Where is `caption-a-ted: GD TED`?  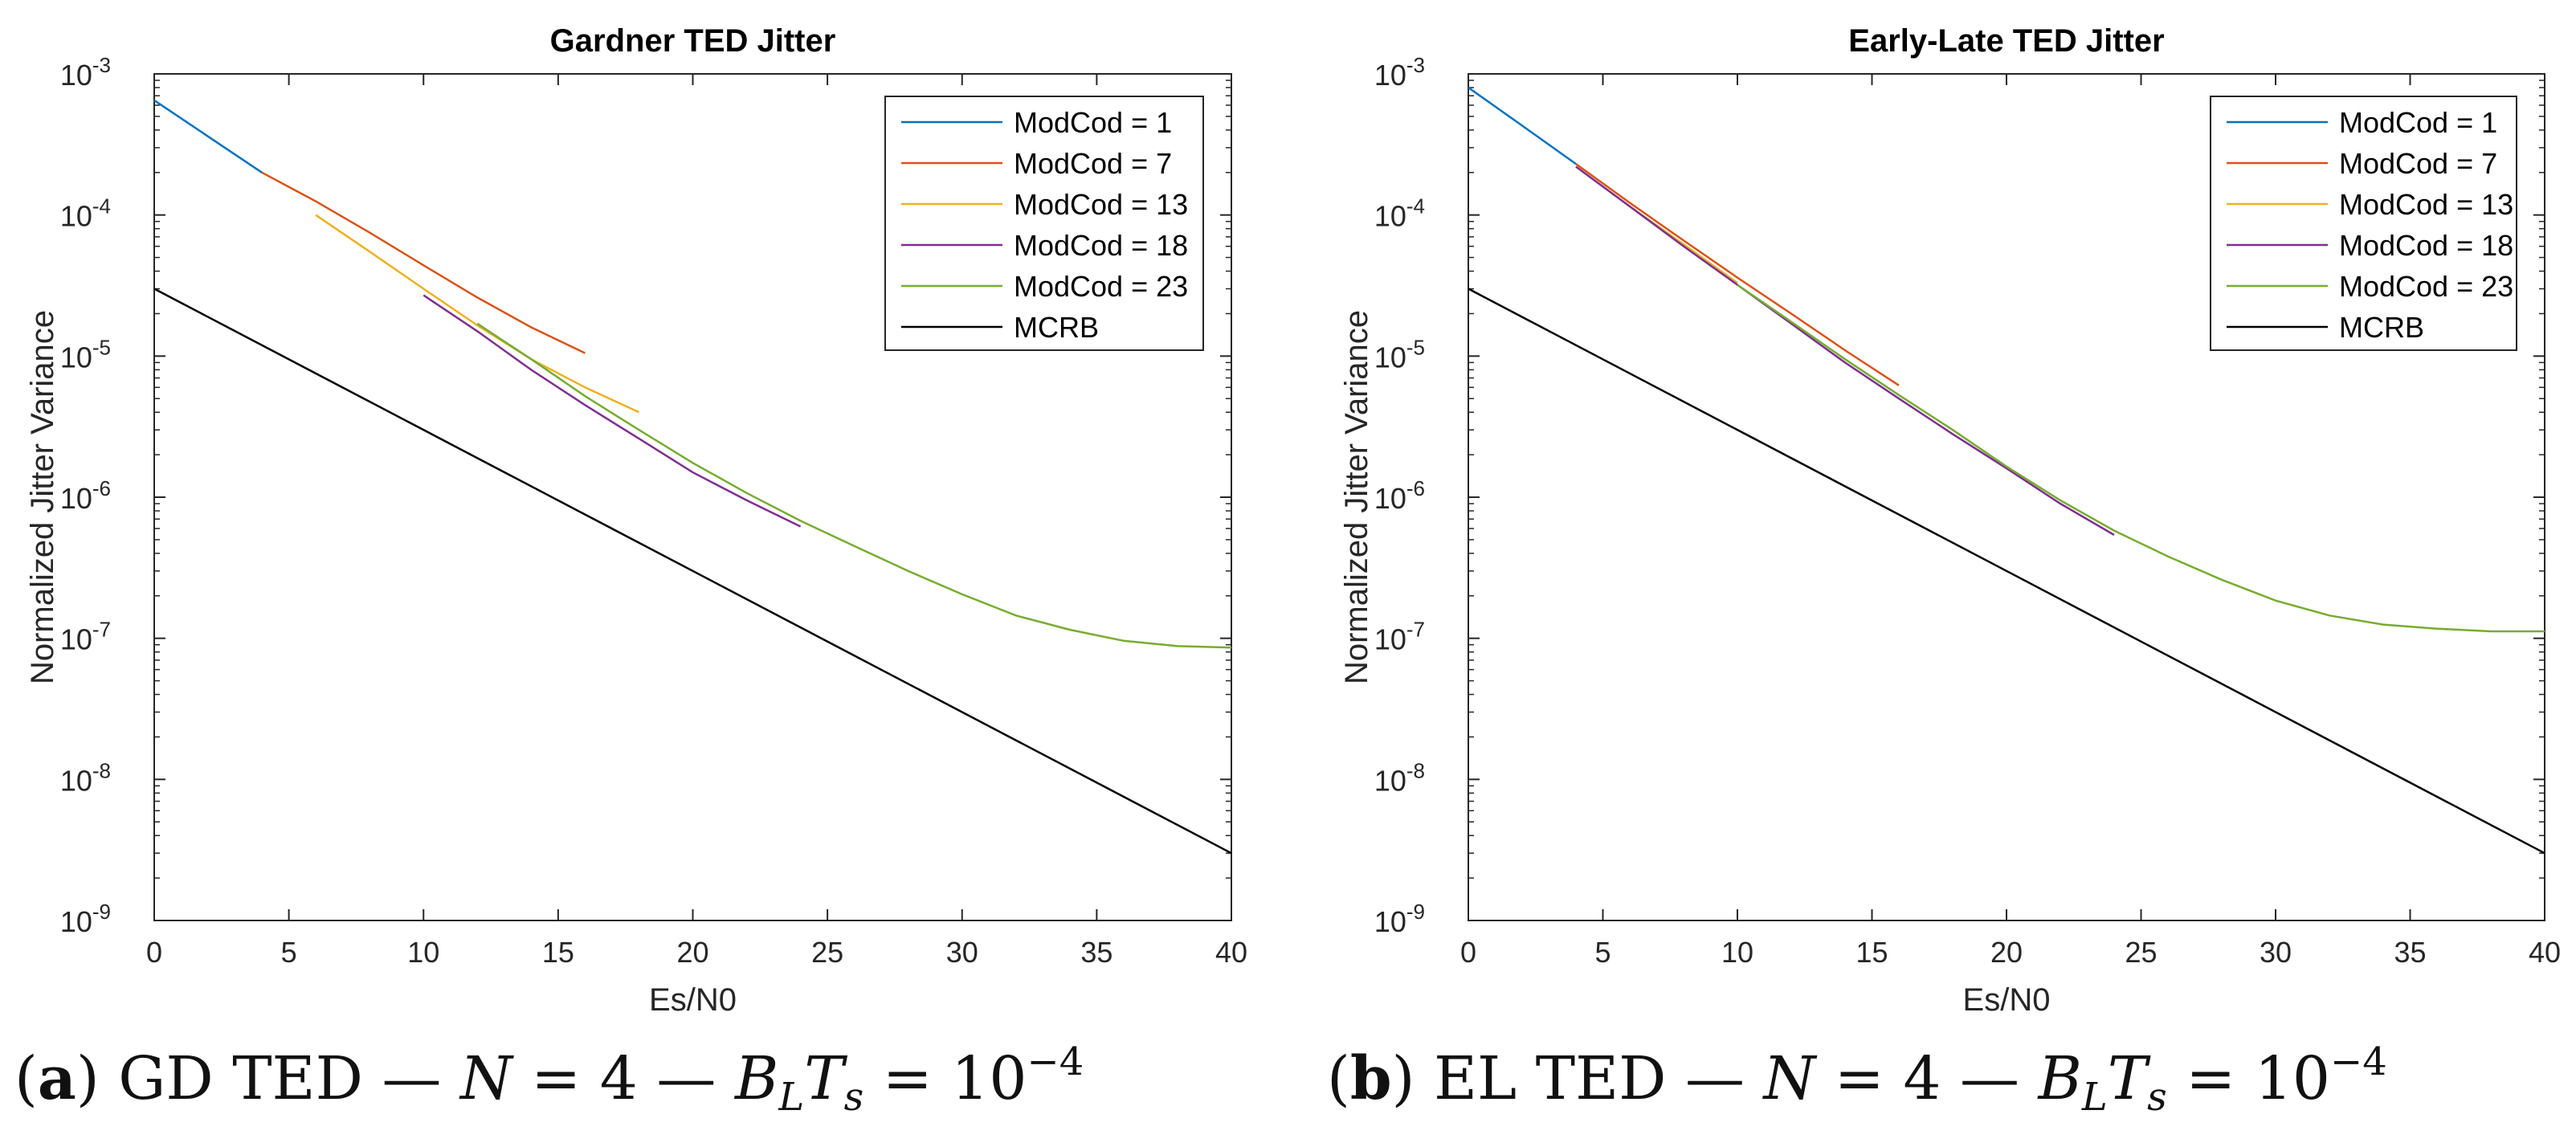
caption-a-ted: GD TED is located at coordinates (240, 1078).